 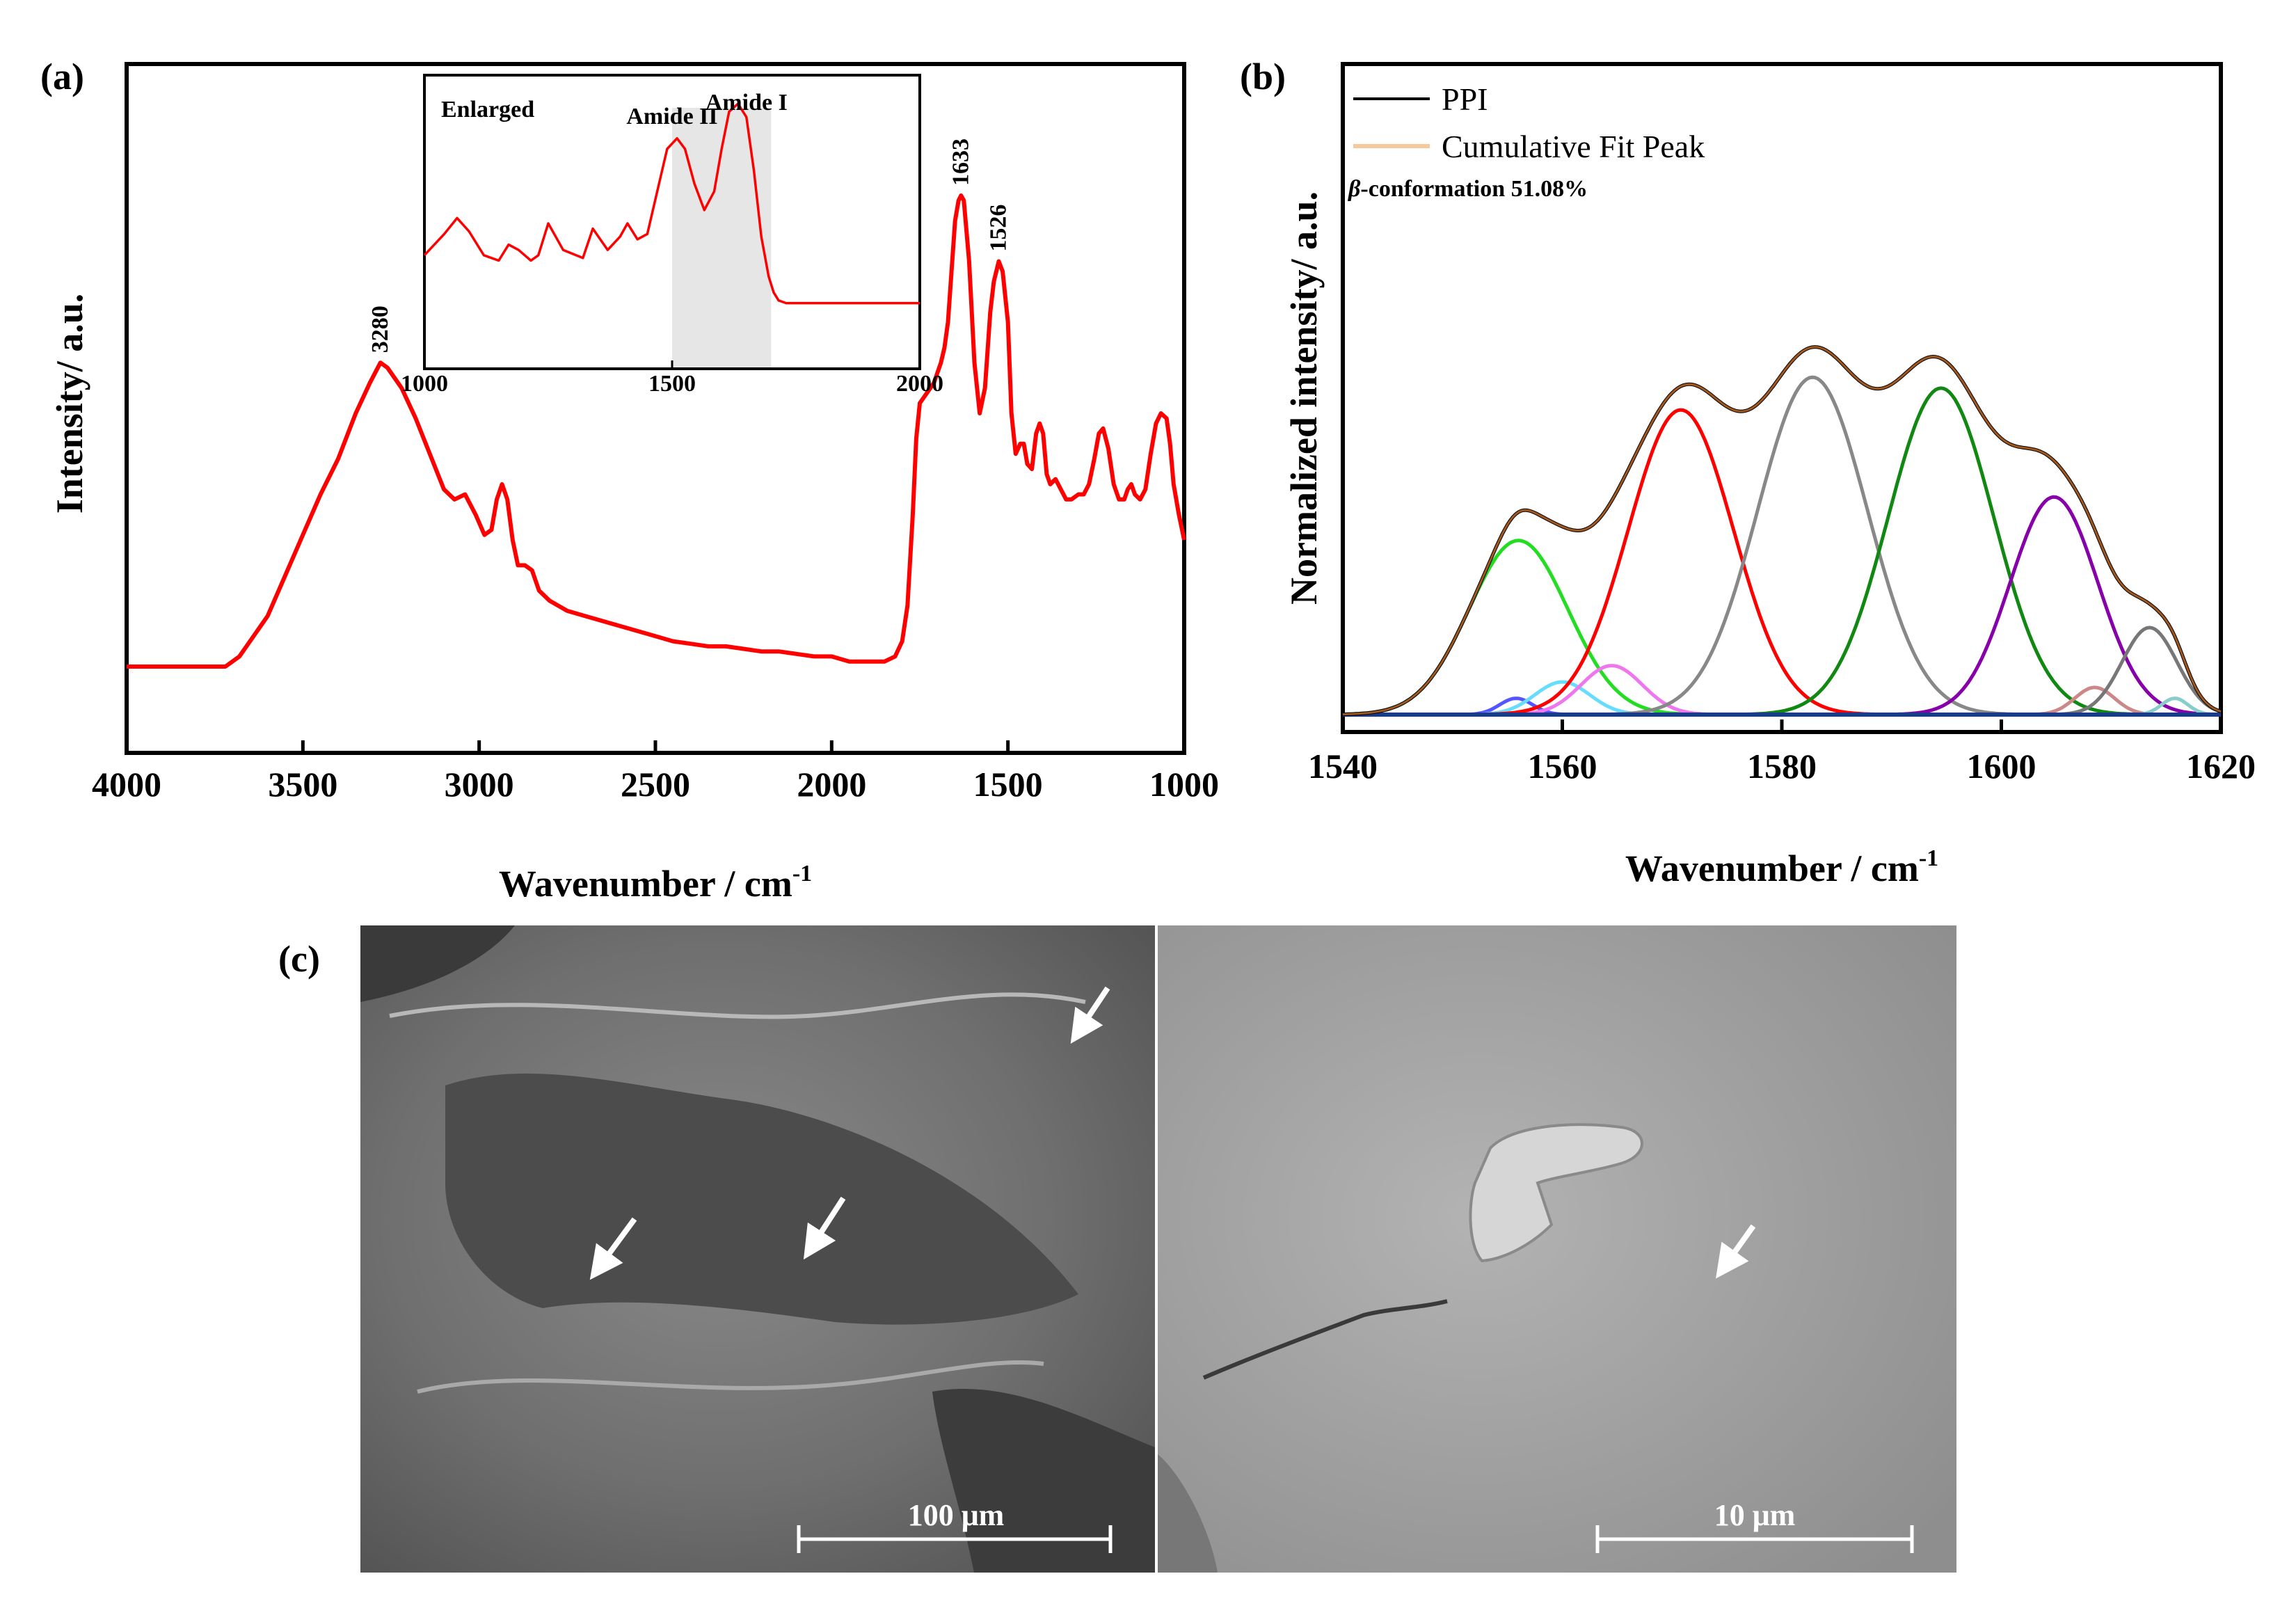 I want to click on panel-c-label: (c), so click(x=299, y=959).